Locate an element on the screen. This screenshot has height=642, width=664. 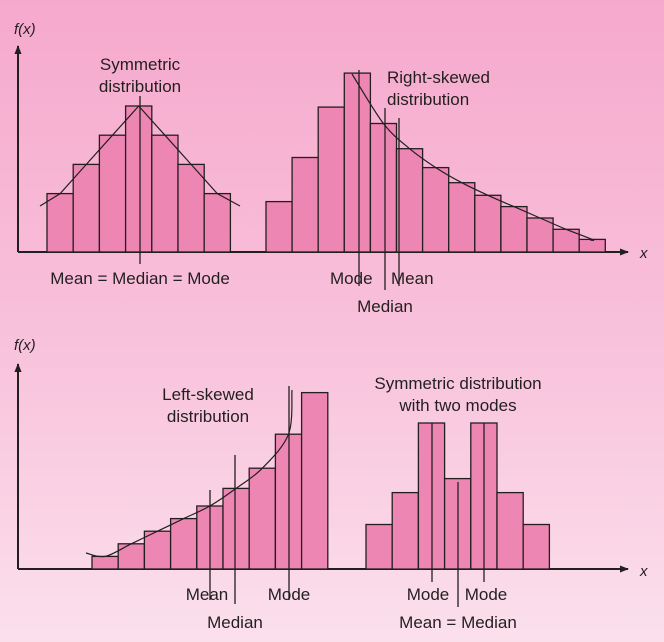
right-mean-label: Mean is located at coordinates (412, 278).